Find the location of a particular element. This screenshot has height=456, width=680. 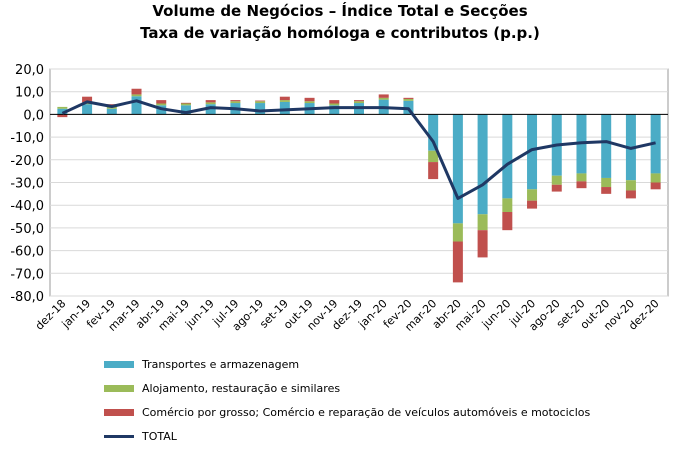

y-tick-label: -60,0 is located at coordinates (27, 252).